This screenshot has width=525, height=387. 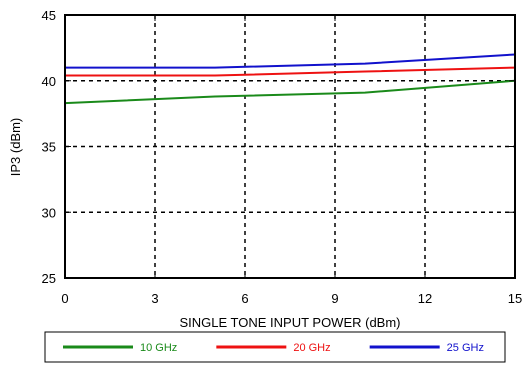 What do you see at coordinates (275, 347) in the screenshot?
I see `legend: 10 GHz 20 GHz 25 GHz` at bounding box center [275, 347].